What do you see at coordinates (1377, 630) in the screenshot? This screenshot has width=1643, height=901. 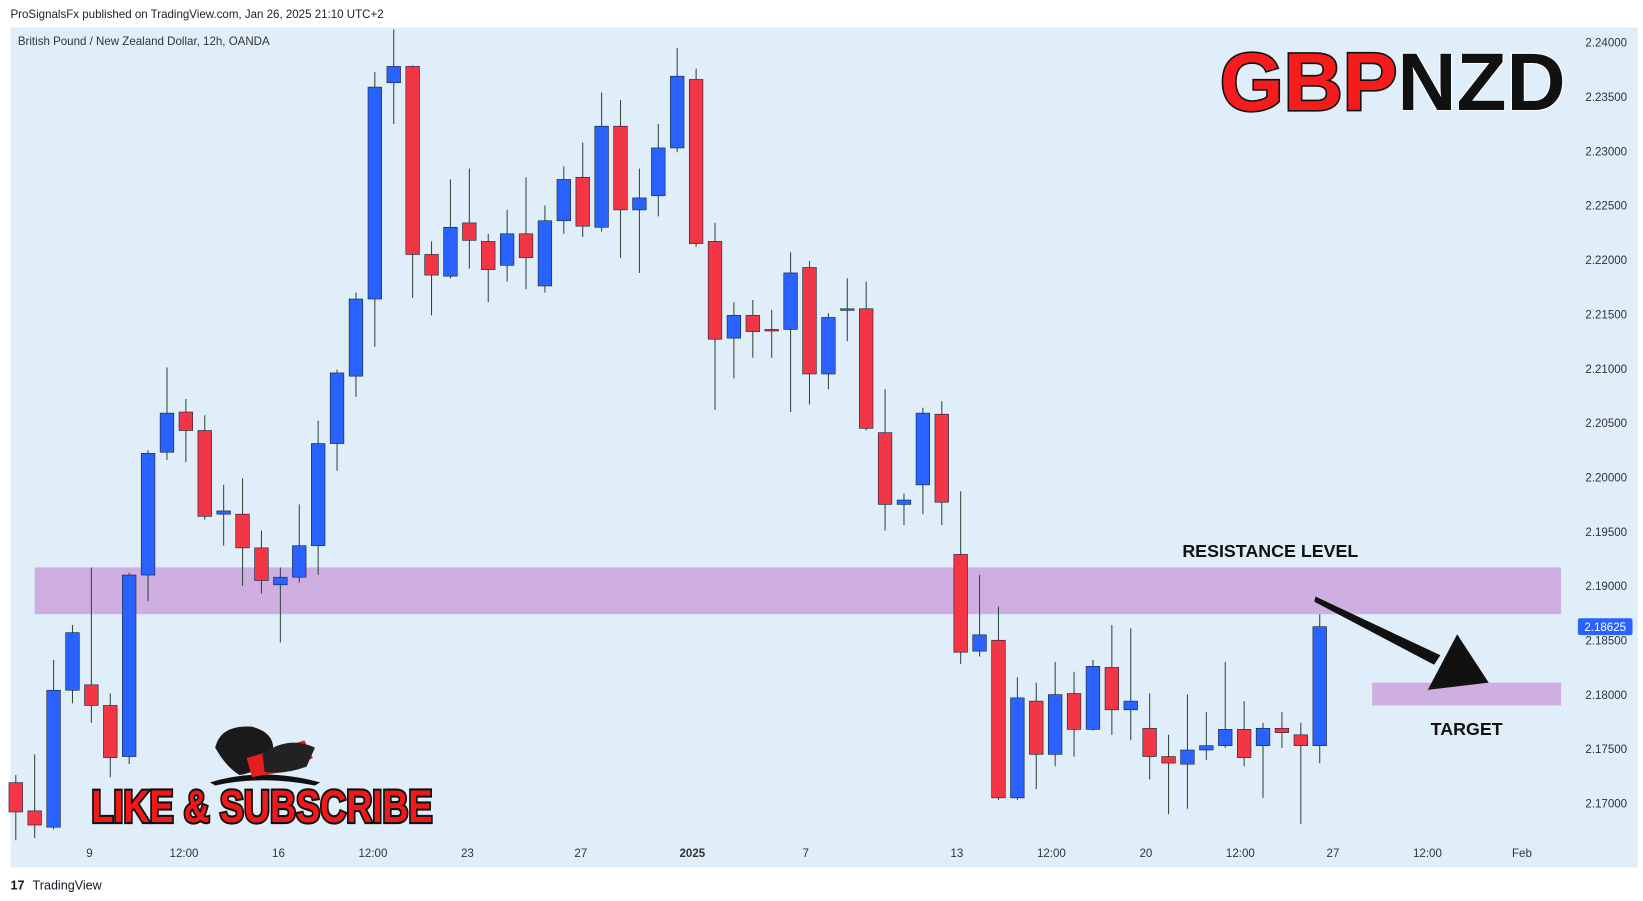 I see `arrow-shaft` at bounding box center [1377, 630].